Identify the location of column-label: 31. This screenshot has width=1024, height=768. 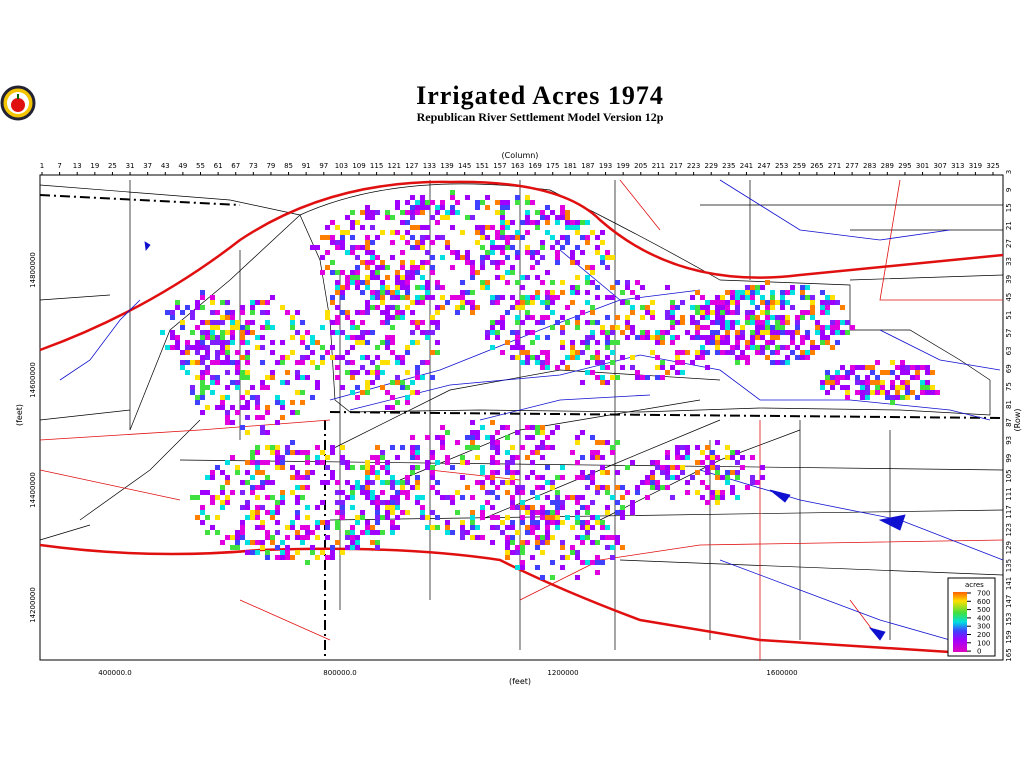
(130, 166).